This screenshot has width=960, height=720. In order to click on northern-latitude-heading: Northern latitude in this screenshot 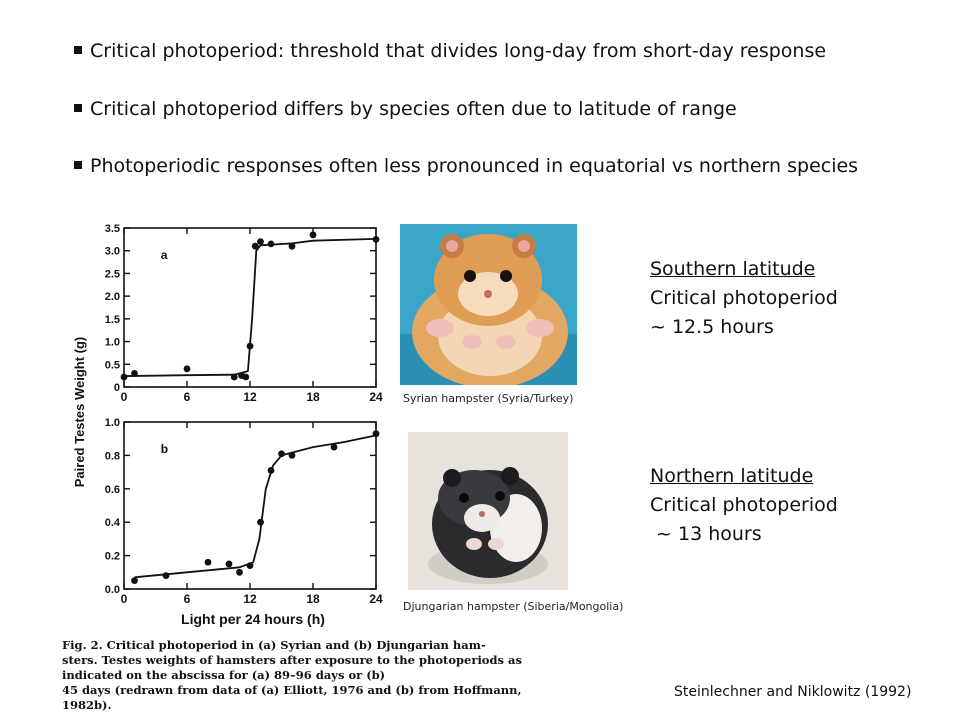, I will do `click(732, 476)`.